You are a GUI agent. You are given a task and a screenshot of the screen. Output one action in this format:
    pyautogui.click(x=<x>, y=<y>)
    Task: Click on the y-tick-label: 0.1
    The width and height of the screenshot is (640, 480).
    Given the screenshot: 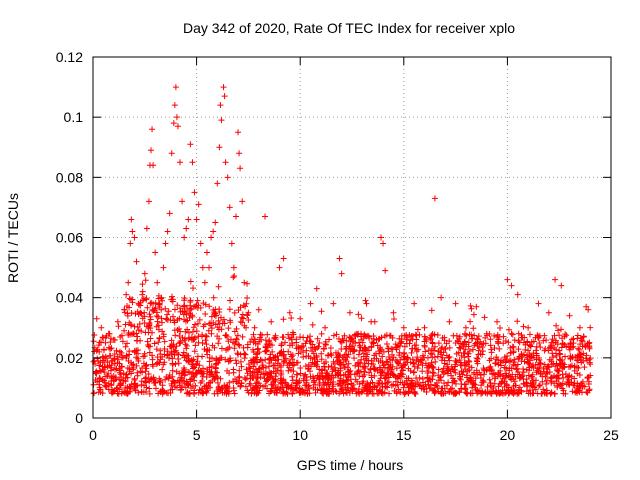 What is the action you would take?
    pyautogui.click(x=74, y=117)
    